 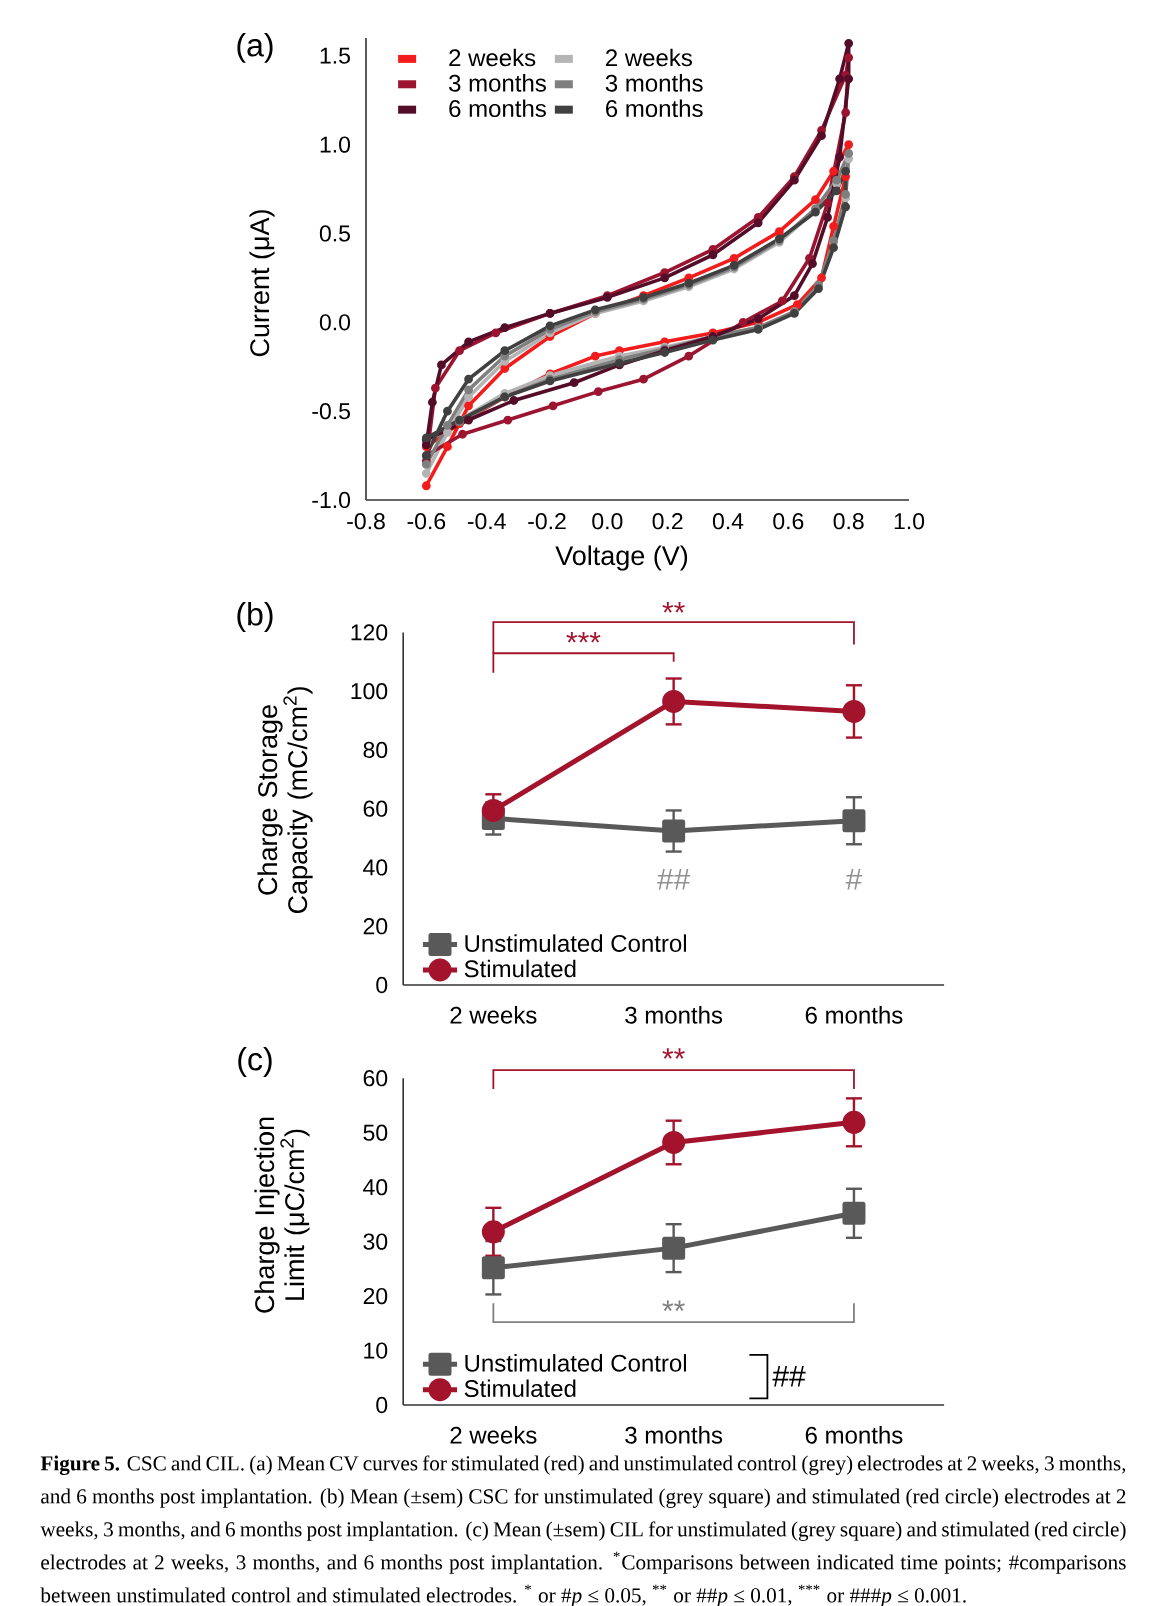 What do you see at coordinates (583, 1530) in the screenshot?
I see `text: Figure 5. CSC and CIL. (a) Mean CV curves for stimulated (red) and unstimulated control (grey) electrodes at 2 weeks, 3 months, and 6 months post implantation. (b) Mean (±sem) CSC for unstimulated (grey square) and stimulated (red circle) electrodes at 2 weeks, 3 months, and 6 months post implantation. (c) Mean (±sem) CIL for unstimulated (grey square) and stimulated (red circle) electrodes at 2 weeks, 3 months, and 6 months post implantation. $^{*}$Comparisons between indicated time points; #comparisons between unstimulated control and stimulated electrodes. $^{*}$ or #p ≤ 0.05, $^{**}$ or ##p ≤ 0.01, $^{***}$ or ###p ≤ 0.001.` at bounding box center [583, 1530].